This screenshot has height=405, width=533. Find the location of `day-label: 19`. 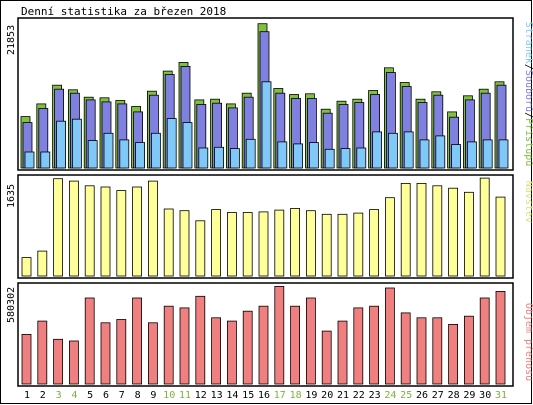

day-label: 19 is located at coordinates (311, 395).